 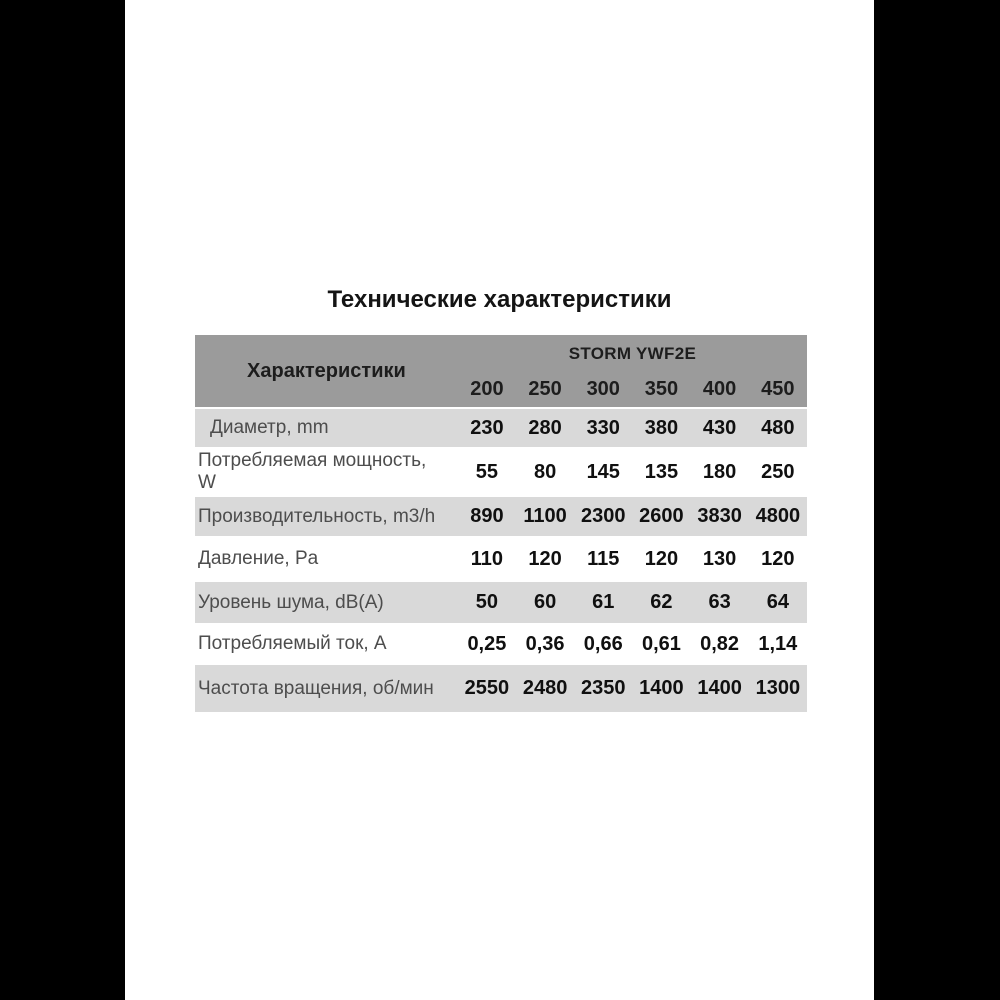 What do you see at coordinates (719, 472) in the screenshot?
I see `spec-value: 180` at bounding box center [719, 472].